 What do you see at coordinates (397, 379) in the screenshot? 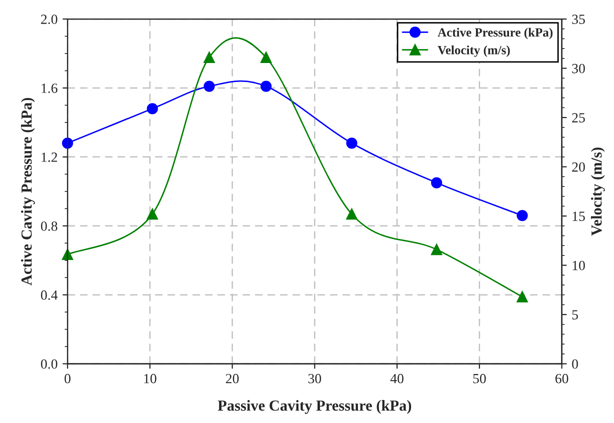
I see `x-tick-label: 40` at bounding box center [397, 379].